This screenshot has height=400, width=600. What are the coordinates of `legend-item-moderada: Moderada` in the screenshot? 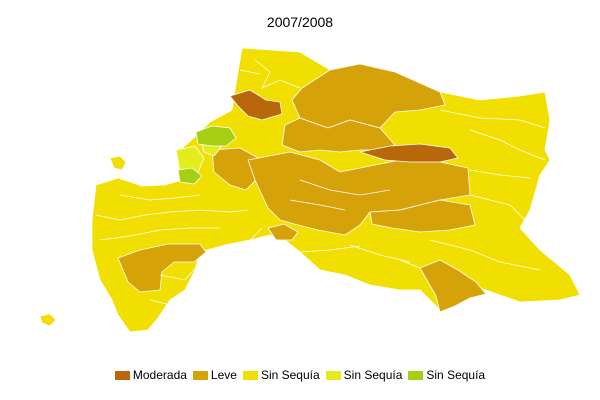 It's located at (150, 375).